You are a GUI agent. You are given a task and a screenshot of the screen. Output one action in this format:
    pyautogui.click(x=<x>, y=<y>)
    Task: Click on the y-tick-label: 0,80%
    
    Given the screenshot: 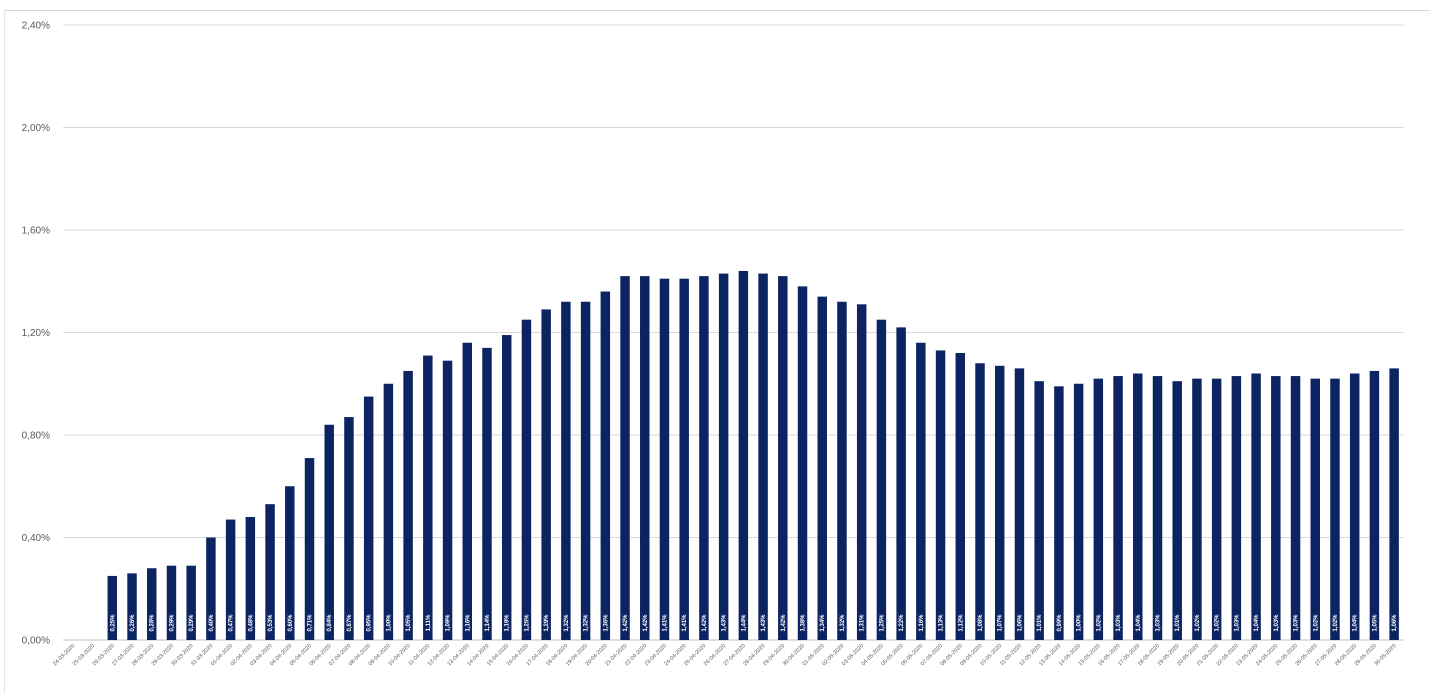 What is the action you would take?
    pyautogui.click(x=36, y=436)
    